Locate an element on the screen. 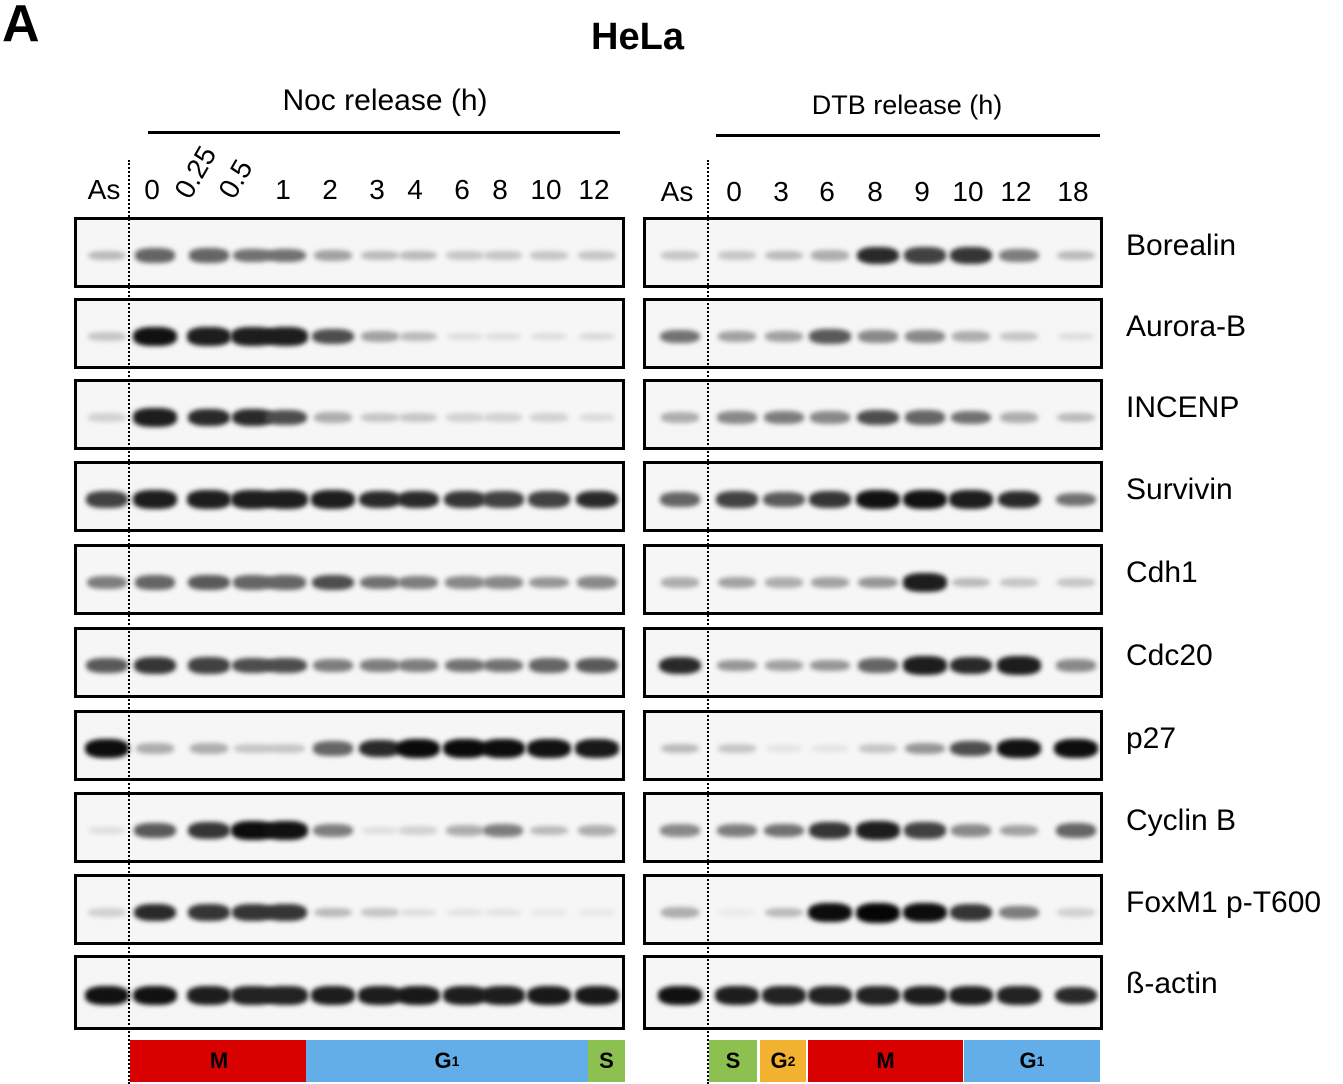  blot-left-p27 is located at coordinates (349, 745).